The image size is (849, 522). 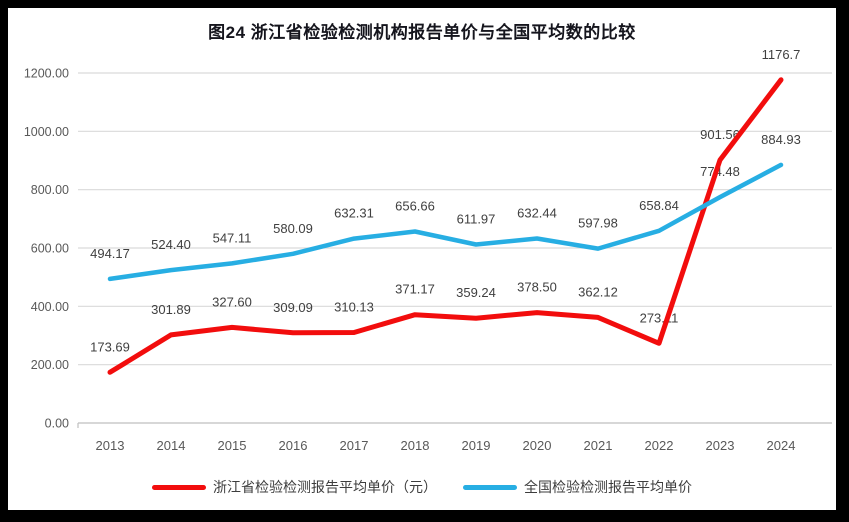 I want to click on svg-text: 2016, so click(x=293, y=445).